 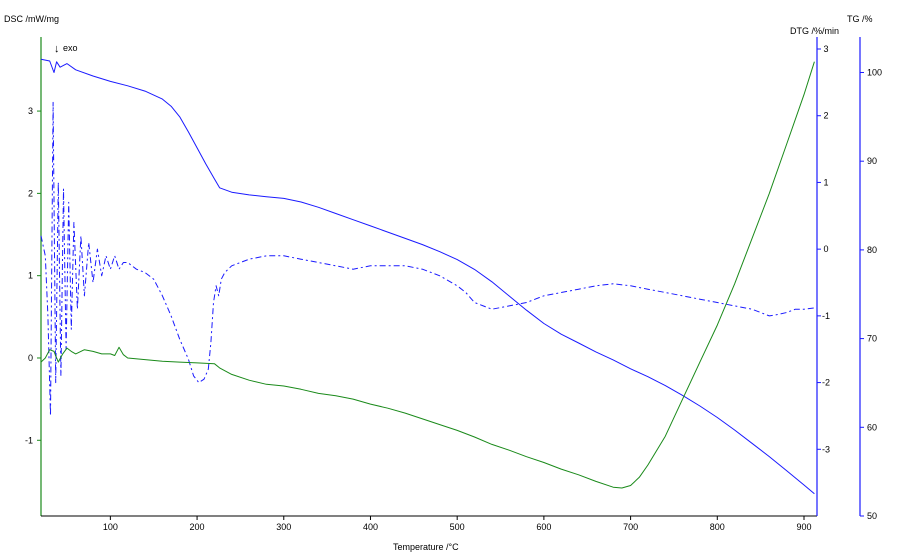 I want to click on x-tick-label: 700, so click(x=630, y=527).